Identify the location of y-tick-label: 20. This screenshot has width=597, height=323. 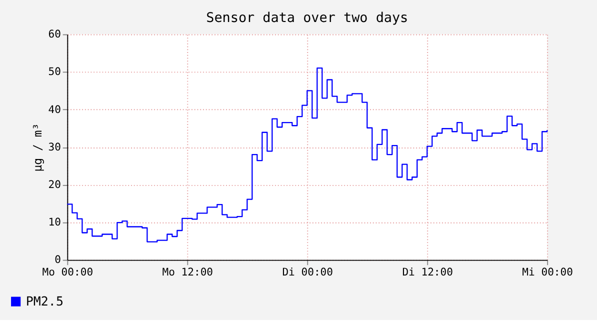
(54, 184).